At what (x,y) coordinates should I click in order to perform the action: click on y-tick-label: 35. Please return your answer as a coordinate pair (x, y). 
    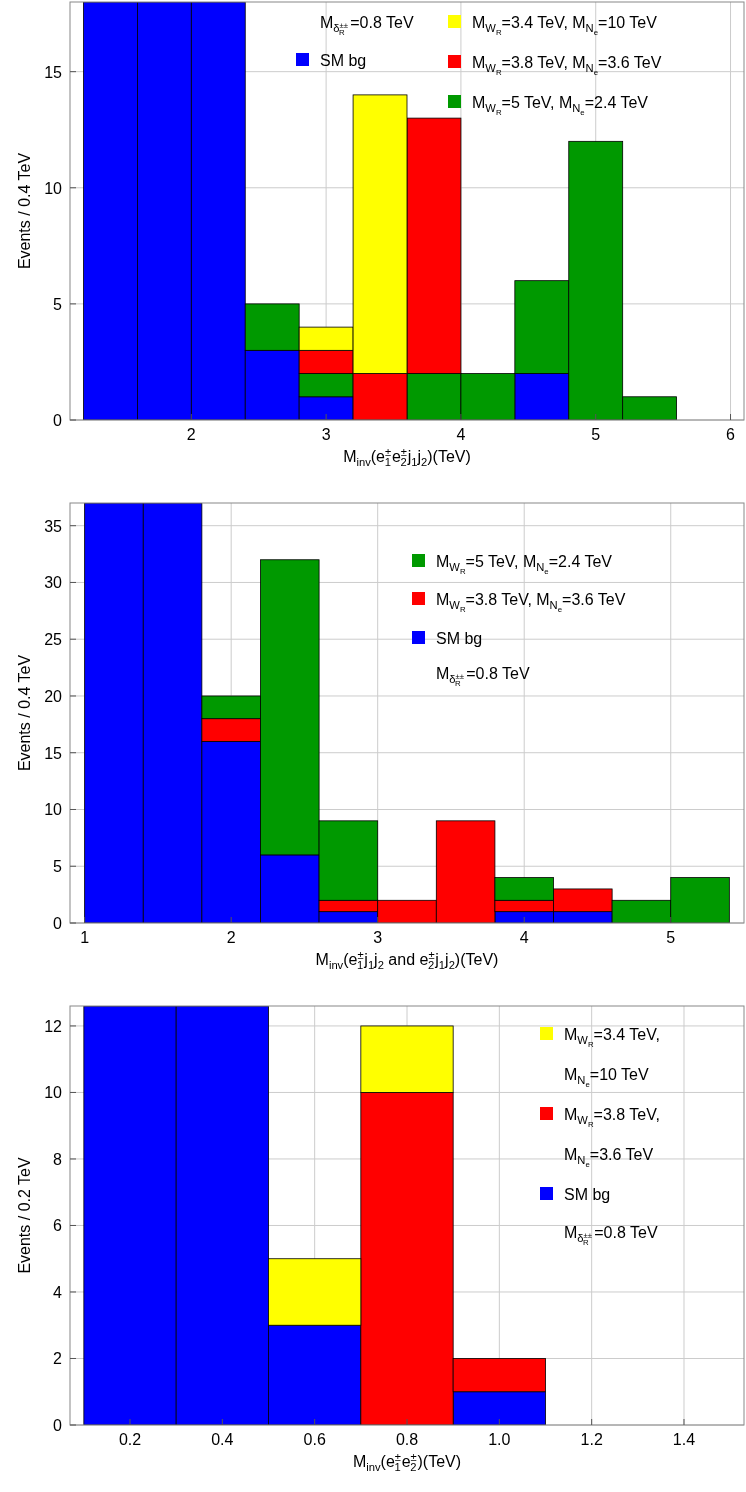
    Looking at the image, I should click on (53, 526).